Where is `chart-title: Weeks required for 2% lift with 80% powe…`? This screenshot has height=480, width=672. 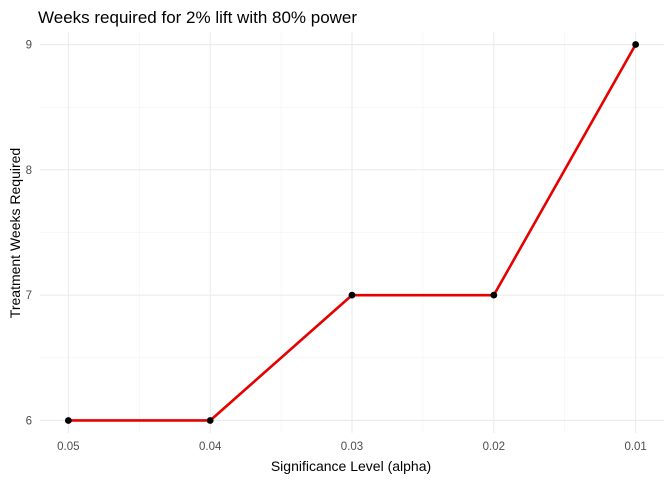
chart-title: Weeks required for 2% lift with 80% powe… is located at coordinates (197, 17).